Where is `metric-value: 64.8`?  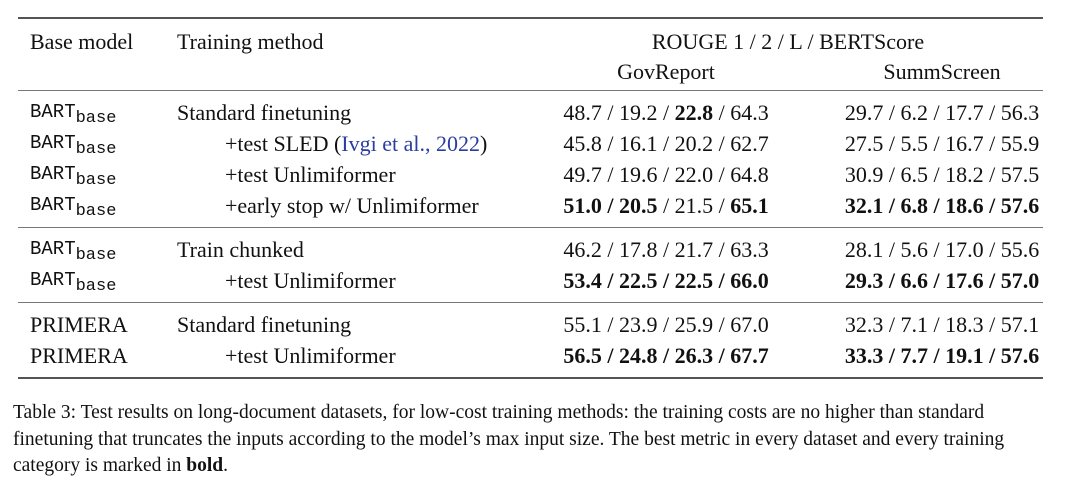
metric-value: 64.8 is located at coordinates (749, 174).